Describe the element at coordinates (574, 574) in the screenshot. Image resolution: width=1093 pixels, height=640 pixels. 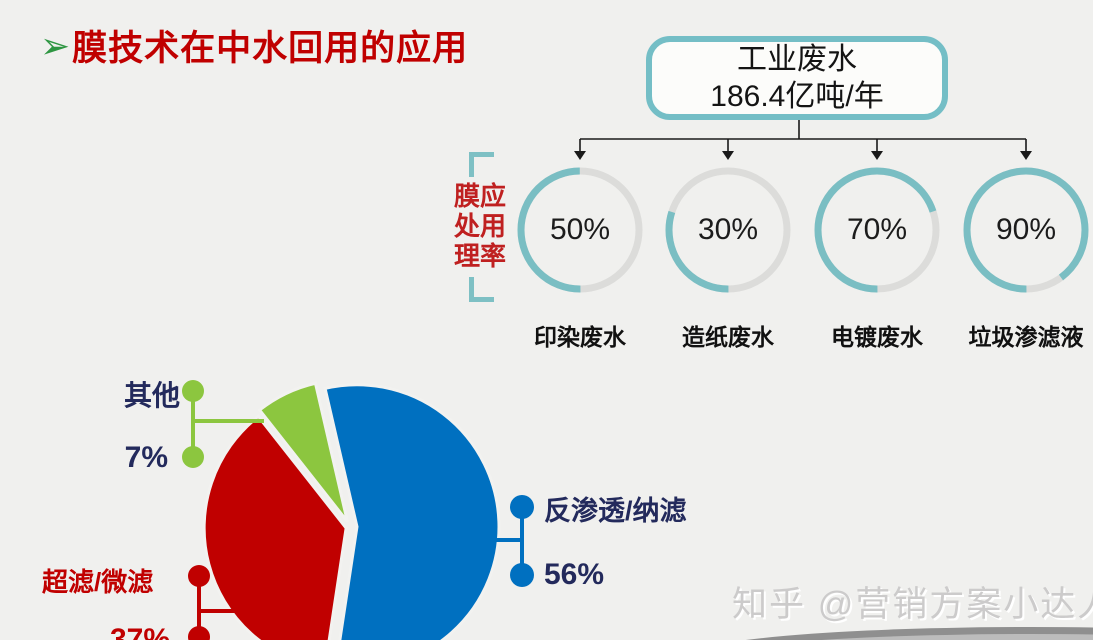
I see `pie-percent-ro-nf: 56%` at that location.